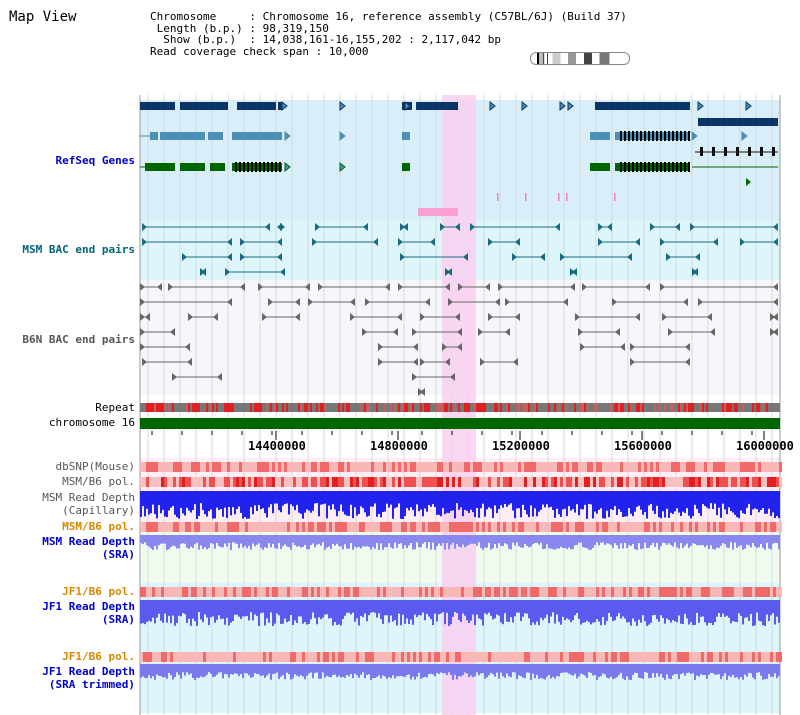 The height and width of the screenshot is (715, 800). I want to click on info-key: Show (b.p.), so click(196, 39).